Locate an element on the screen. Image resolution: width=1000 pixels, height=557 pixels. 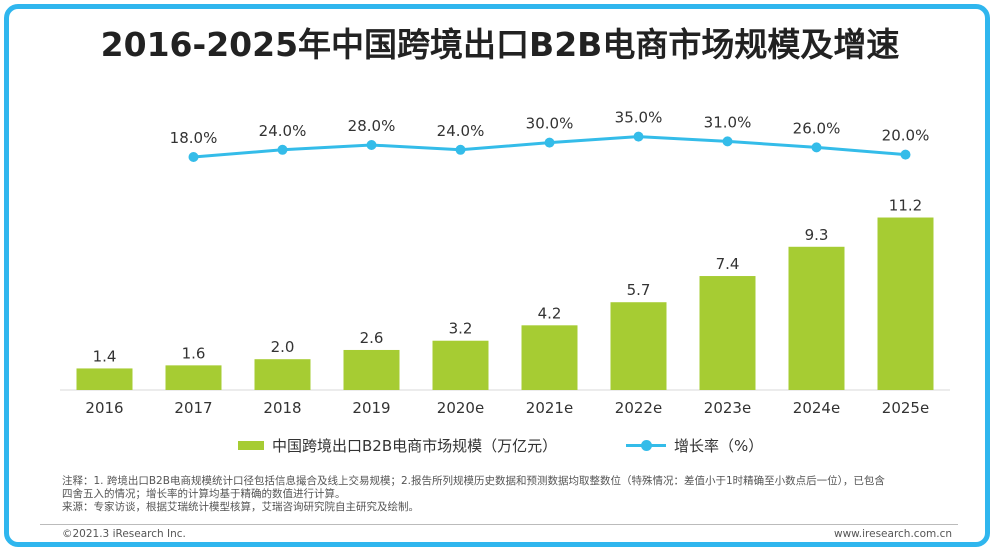
bar-label-2022e: 5.7 is located at coordinates (639, 290).